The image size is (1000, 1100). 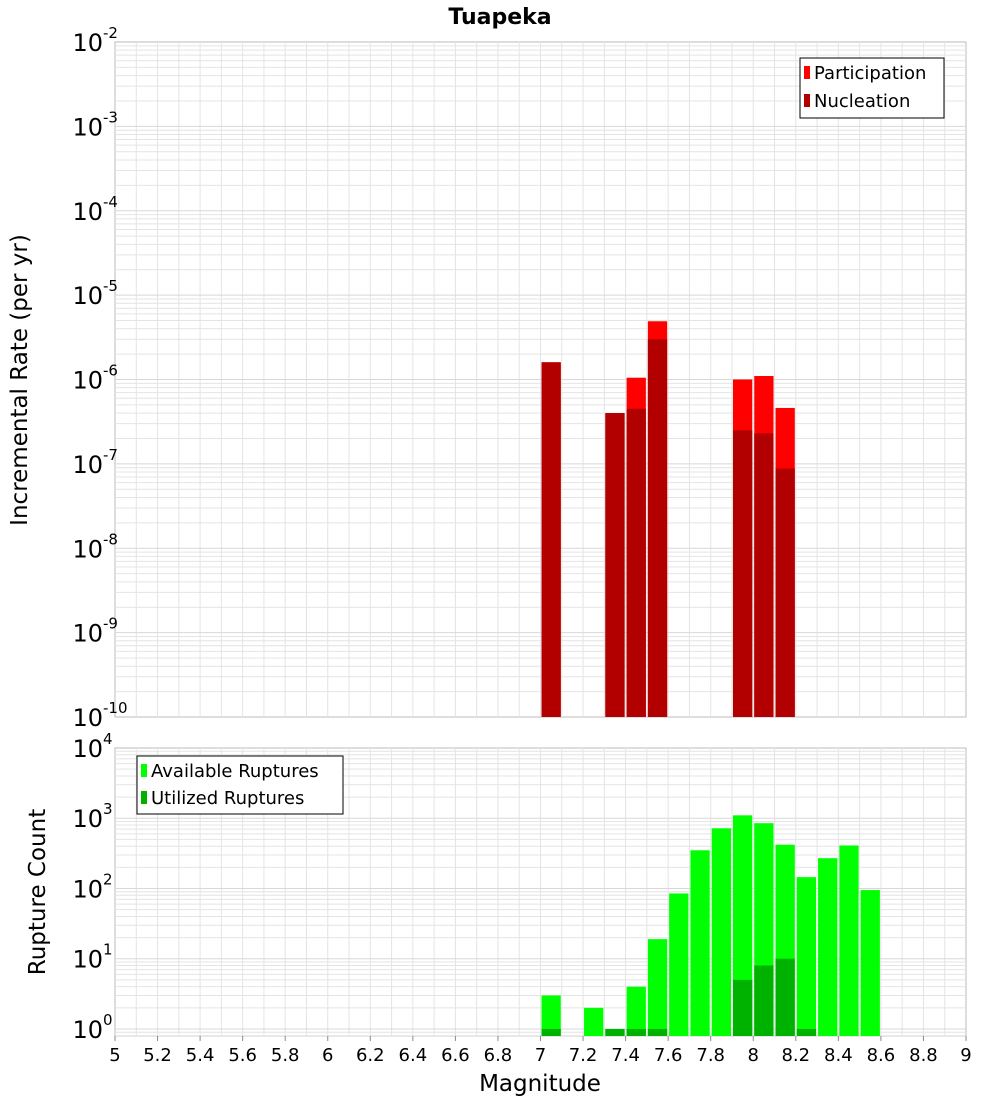 I want to click on x-tick-label: 5.6, so click(x=242, y=1055).